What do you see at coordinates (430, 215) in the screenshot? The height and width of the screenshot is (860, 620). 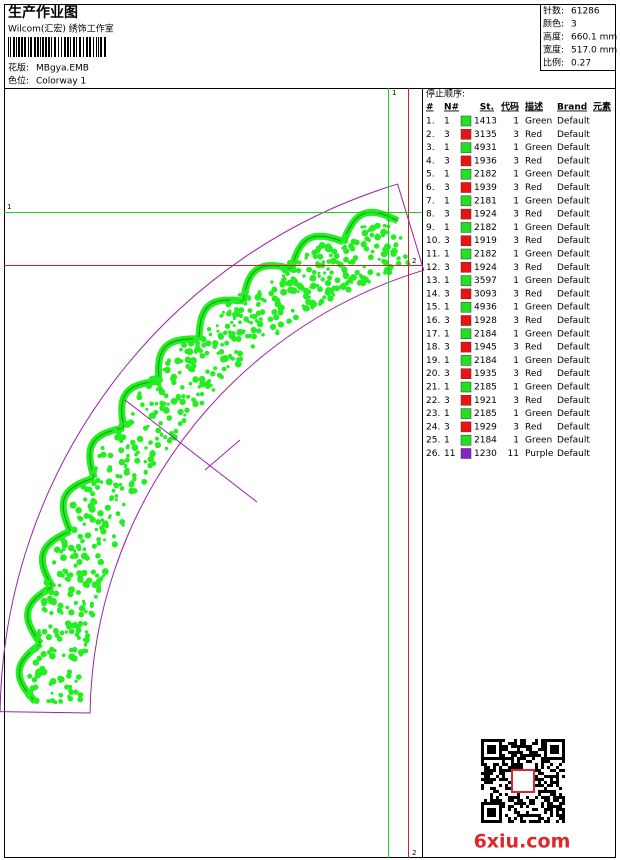 I see `row-index: 8.` at bounding box center [430, 215].